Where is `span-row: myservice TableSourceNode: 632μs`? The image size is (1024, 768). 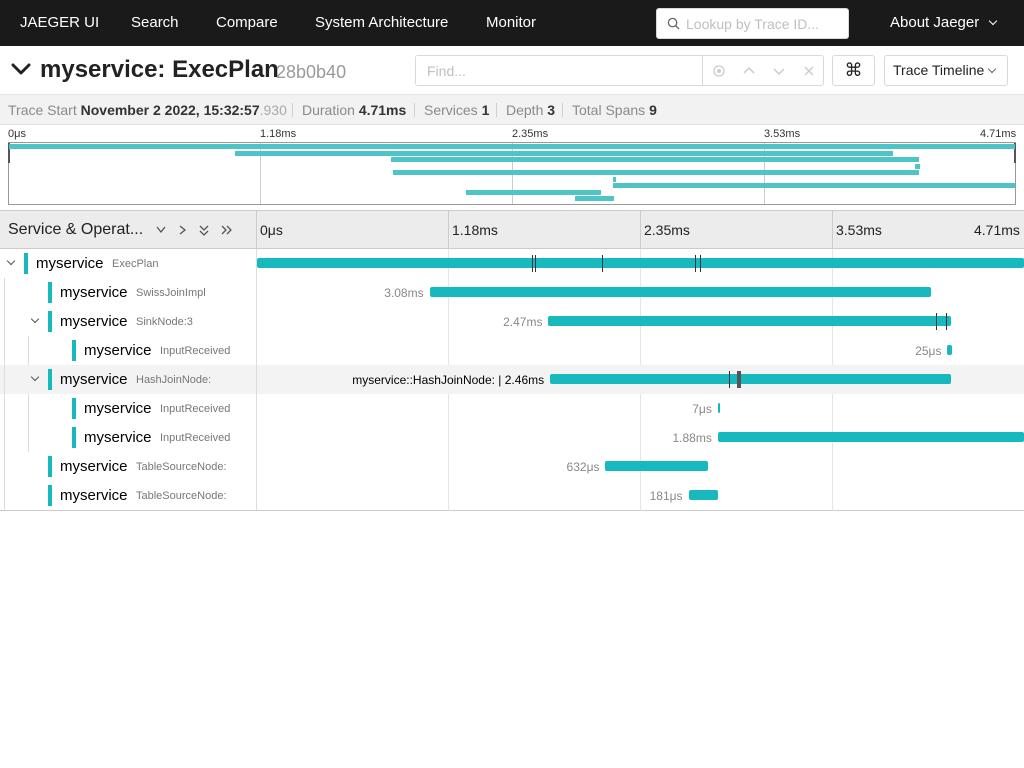 span-row: myservice TableSourceNode: 632μs is located at coordinates (512, 466).